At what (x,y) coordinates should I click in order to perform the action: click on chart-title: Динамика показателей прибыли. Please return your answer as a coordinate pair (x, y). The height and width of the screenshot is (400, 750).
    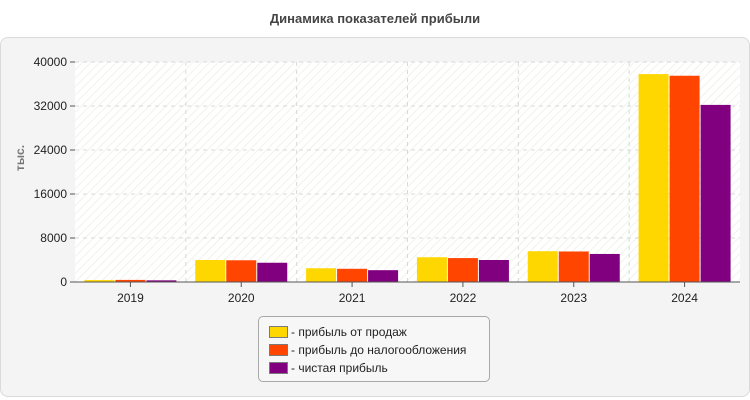
    Looking at the image, I should click on (375, 18).